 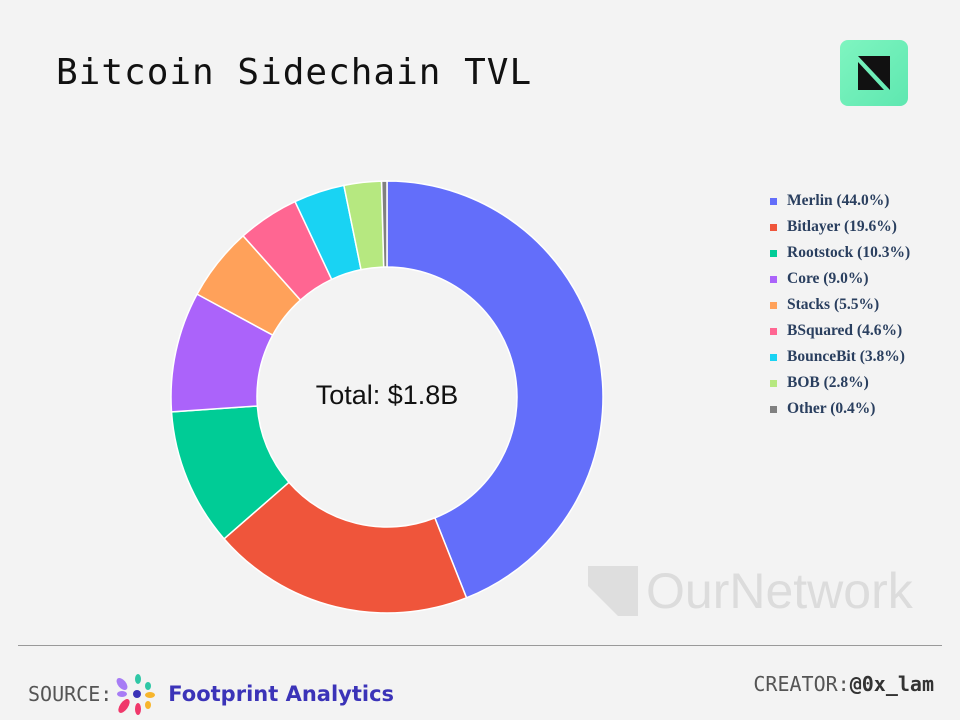 I want to click on slice-bitlayer, so click(x=345, y=547).